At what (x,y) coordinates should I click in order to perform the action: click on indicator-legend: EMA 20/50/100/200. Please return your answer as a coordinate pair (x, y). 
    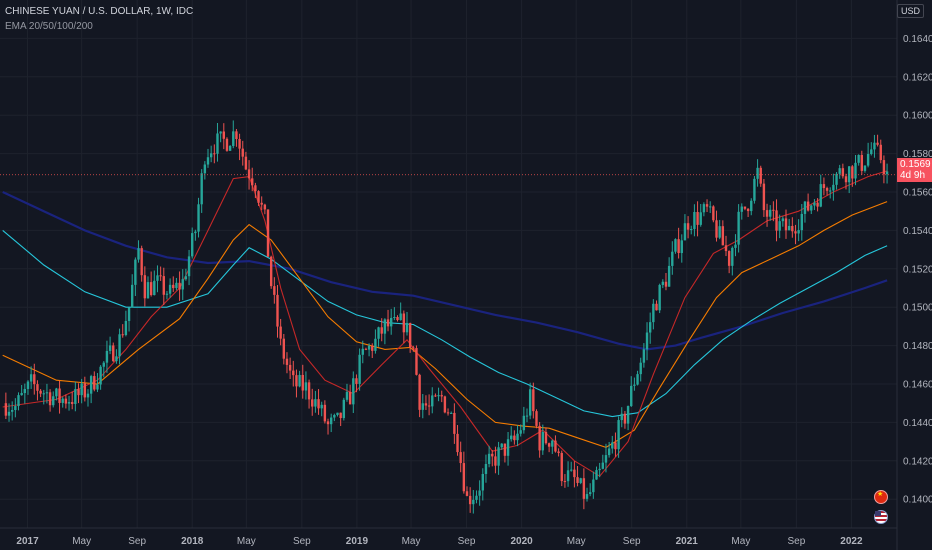
    Looking at the image, I should click on (49, 26).